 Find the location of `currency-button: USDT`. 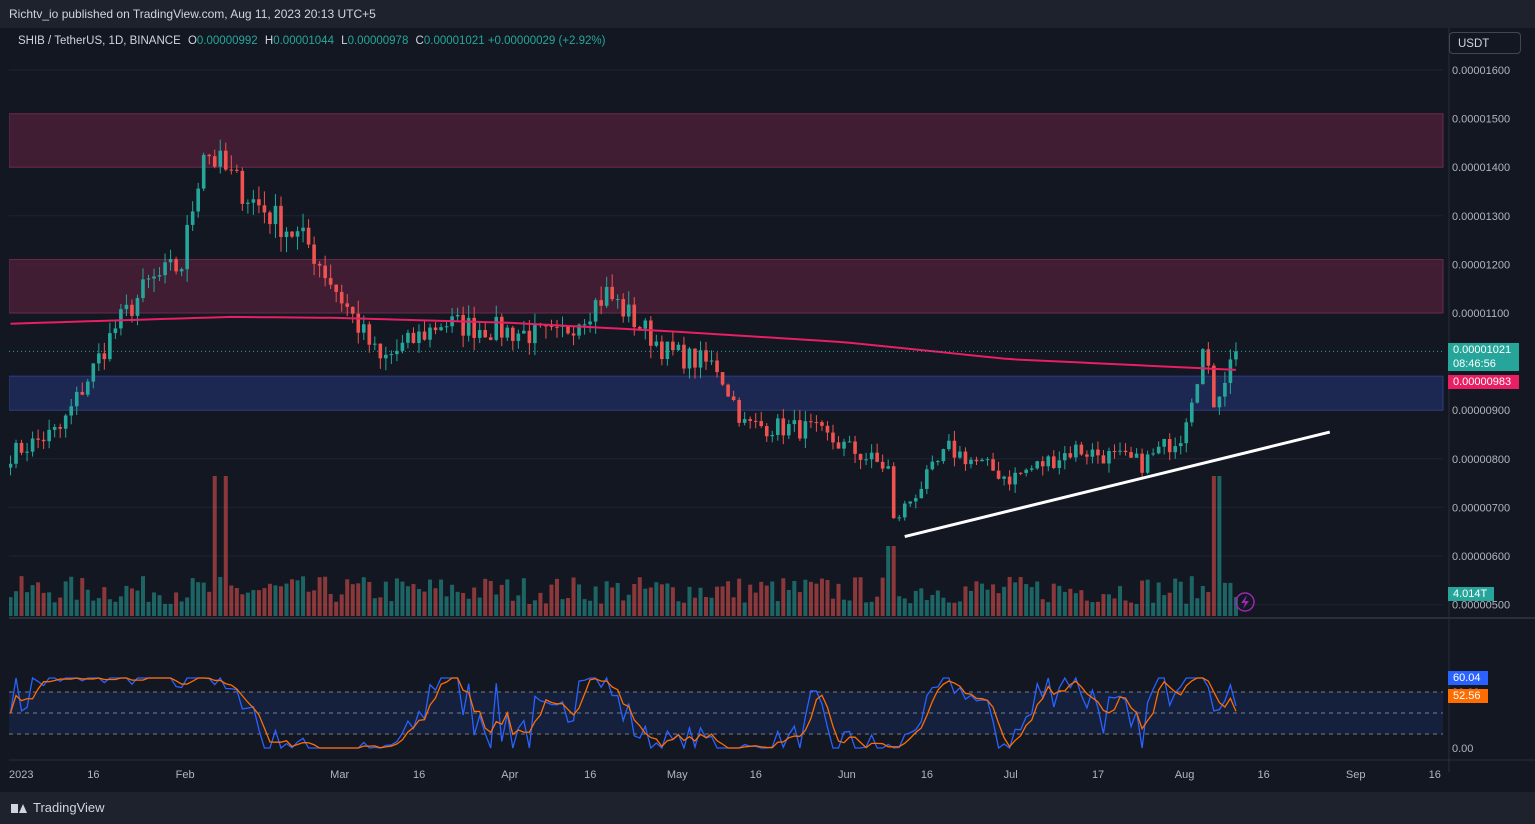

currency-button: USDT is located at coordinates (1485, 43).